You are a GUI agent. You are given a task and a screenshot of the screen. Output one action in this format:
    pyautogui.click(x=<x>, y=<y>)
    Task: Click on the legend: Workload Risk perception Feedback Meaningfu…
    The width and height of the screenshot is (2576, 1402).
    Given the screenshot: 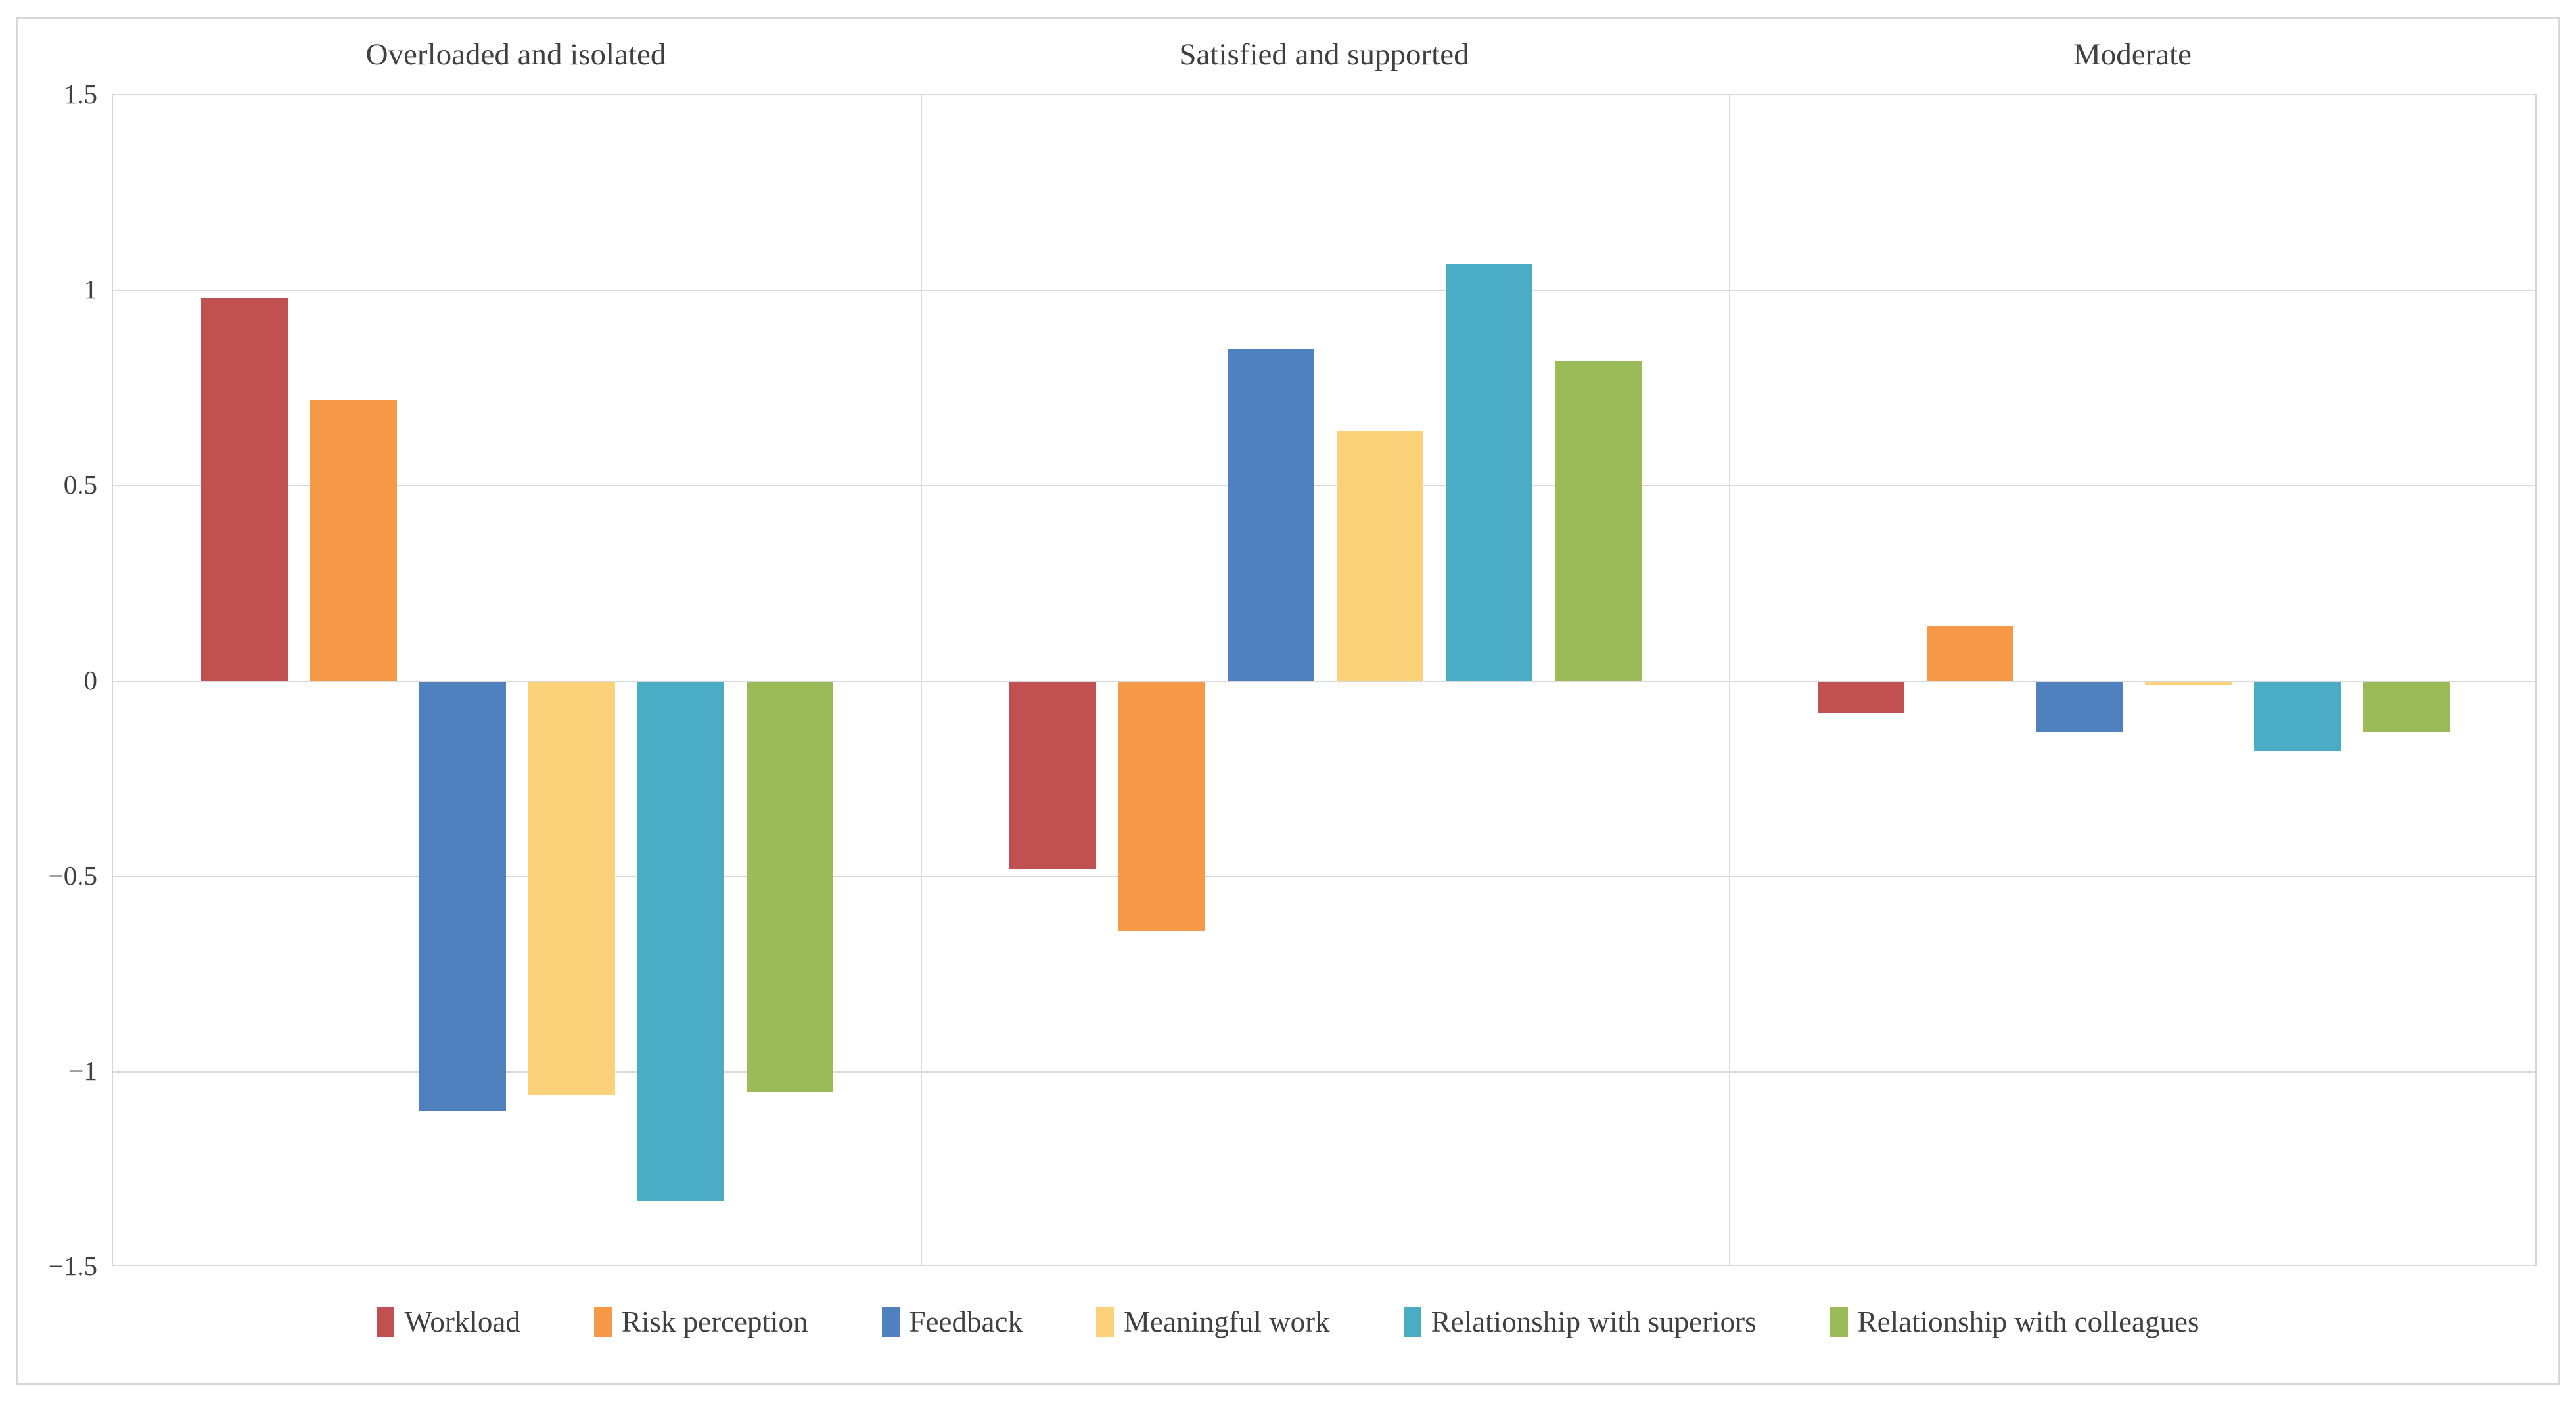 What is the action you would take?
    pyautogui.click(x=1288, y=1322)
    